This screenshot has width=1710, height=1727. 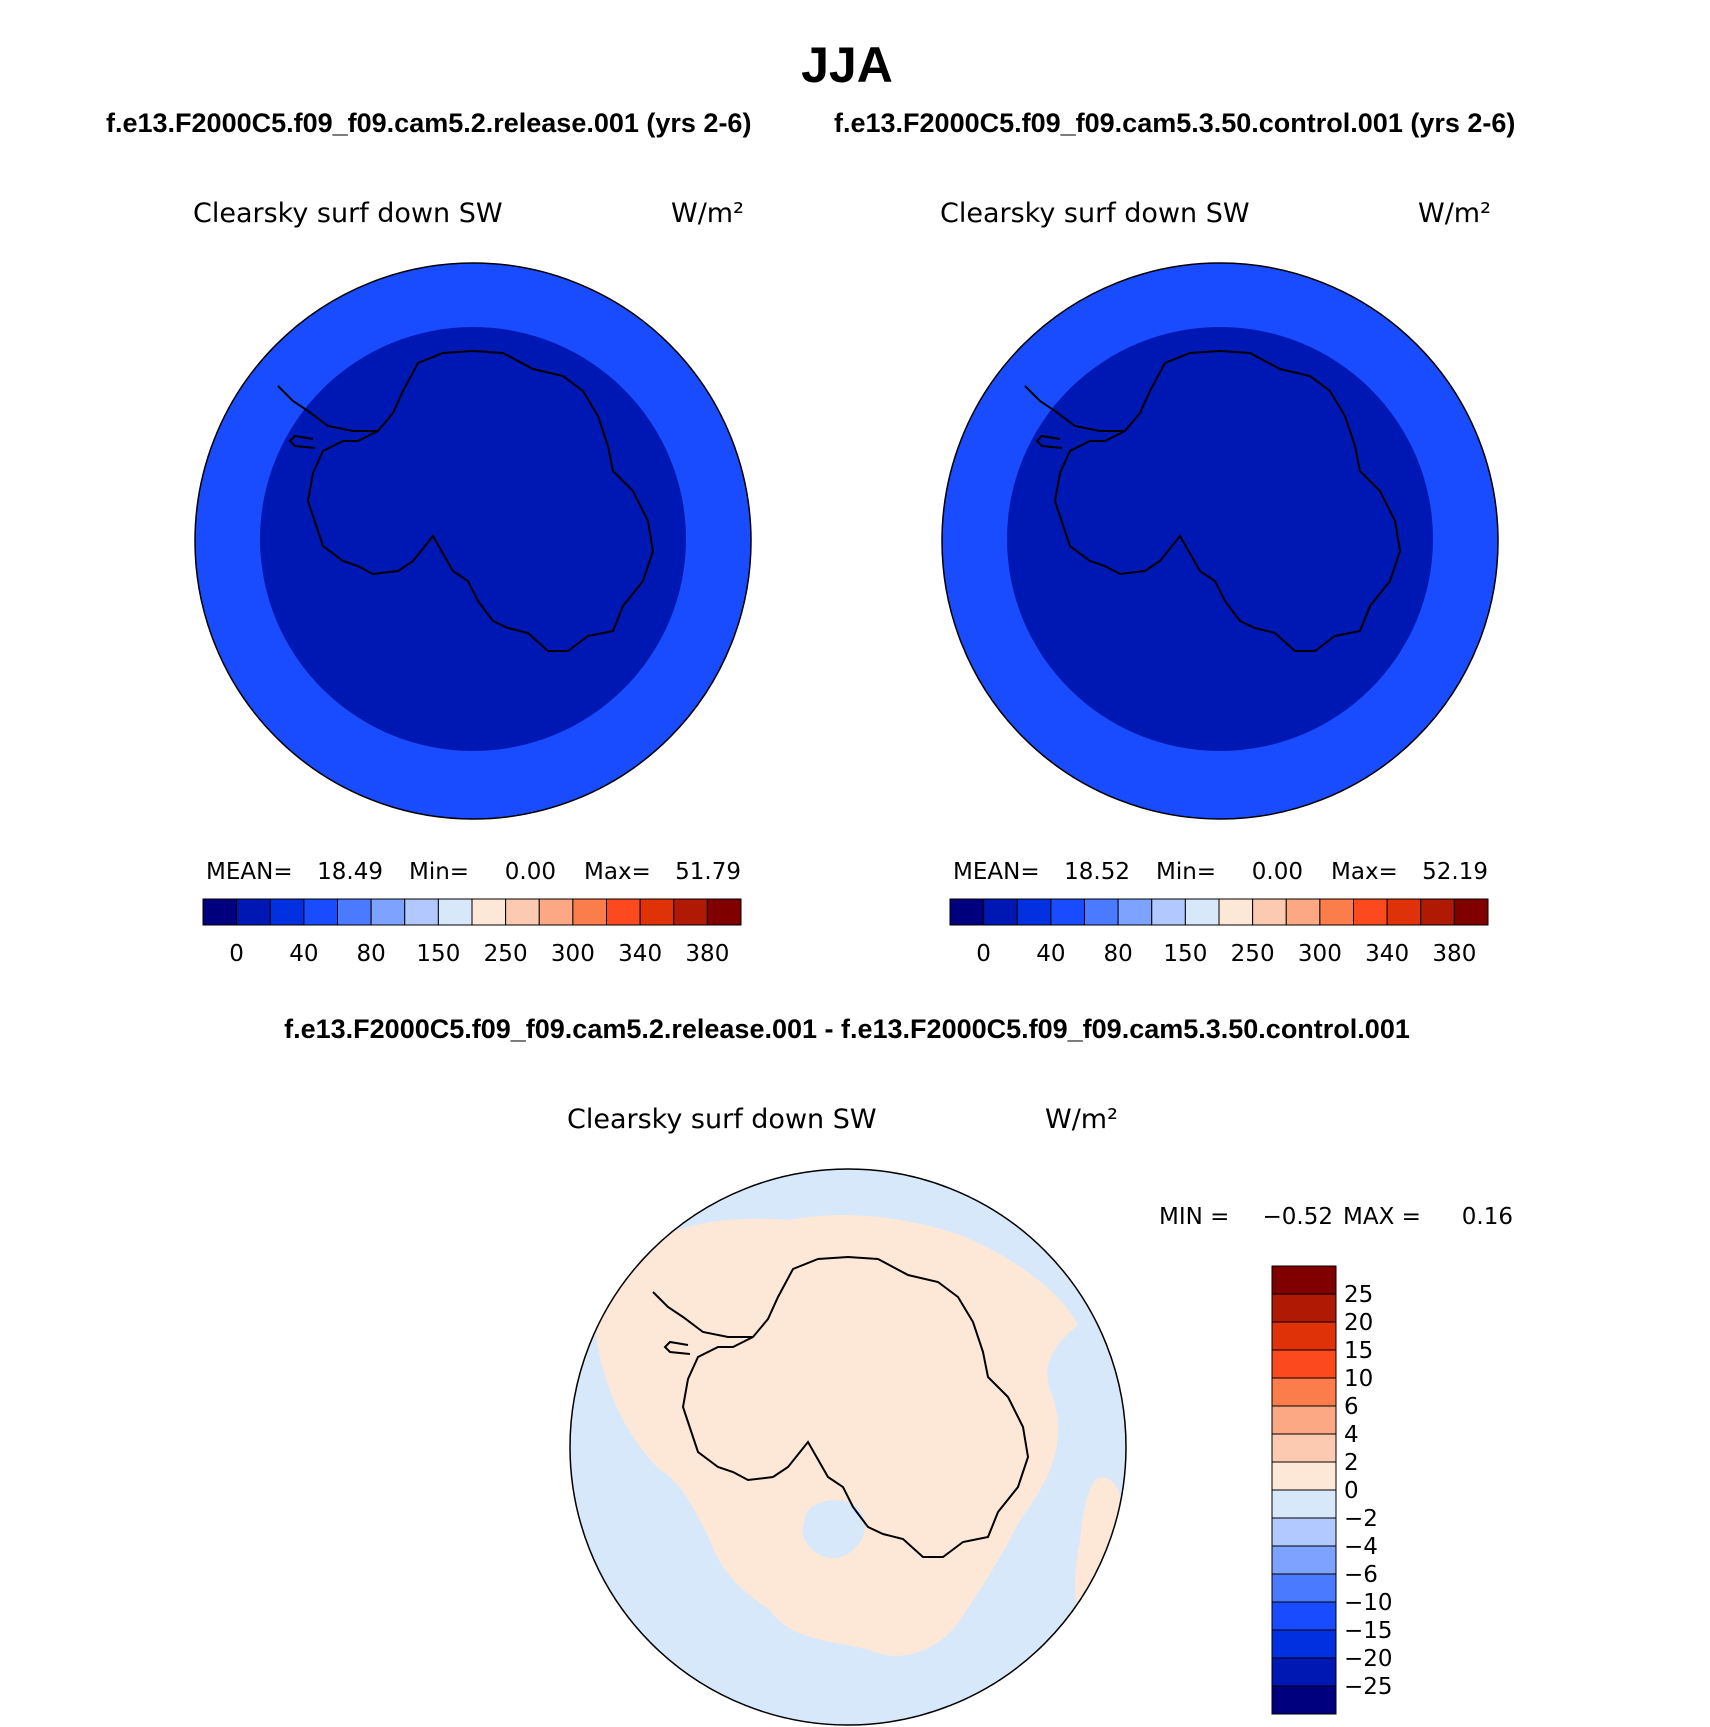 I want to click on panel-b-inner-disk, so click(x=1220, y=539).